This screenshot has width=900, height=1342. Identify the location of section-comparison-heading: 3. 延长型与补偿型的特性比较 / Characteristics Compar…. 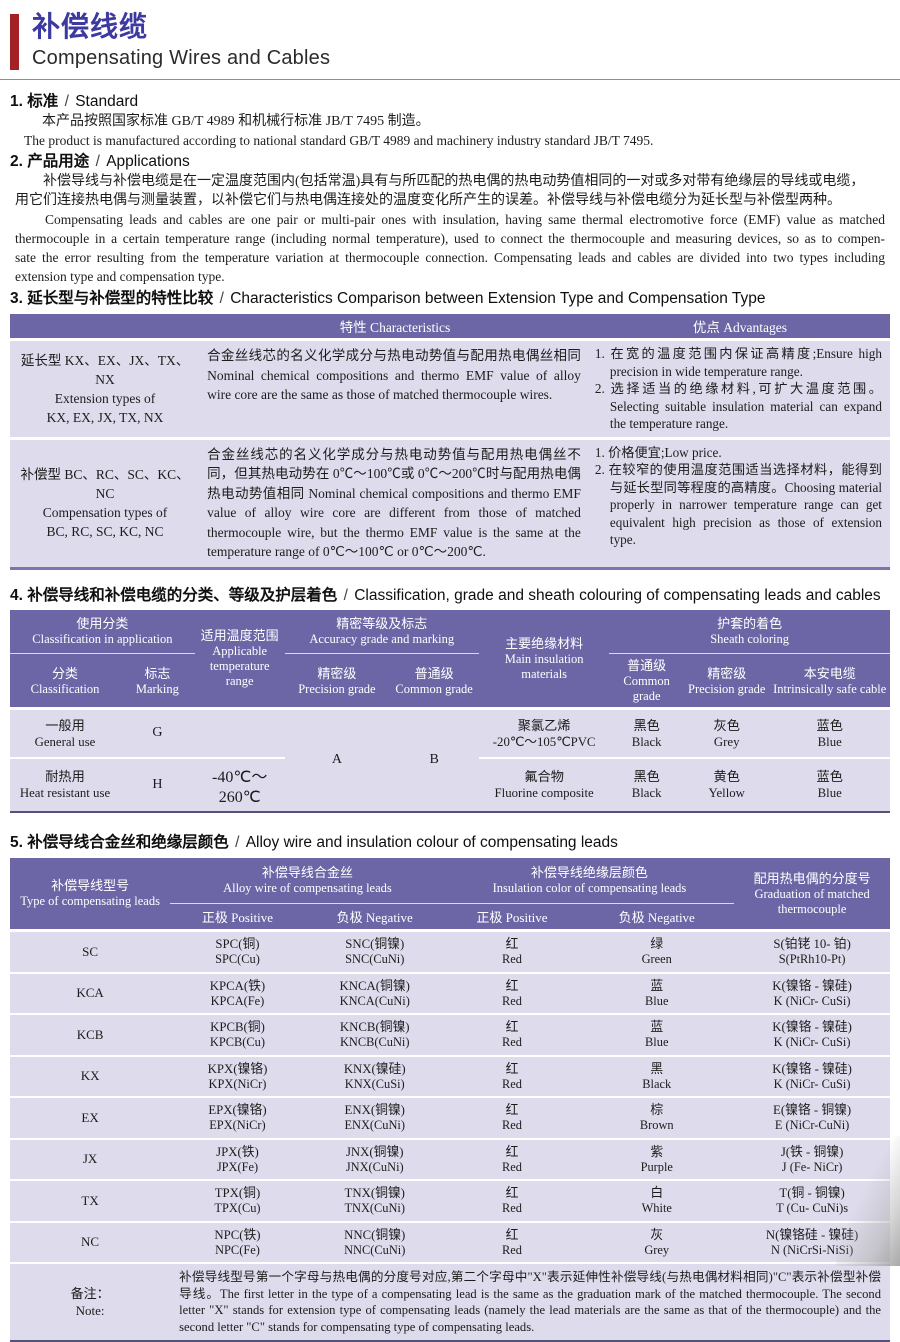
(450, 299).